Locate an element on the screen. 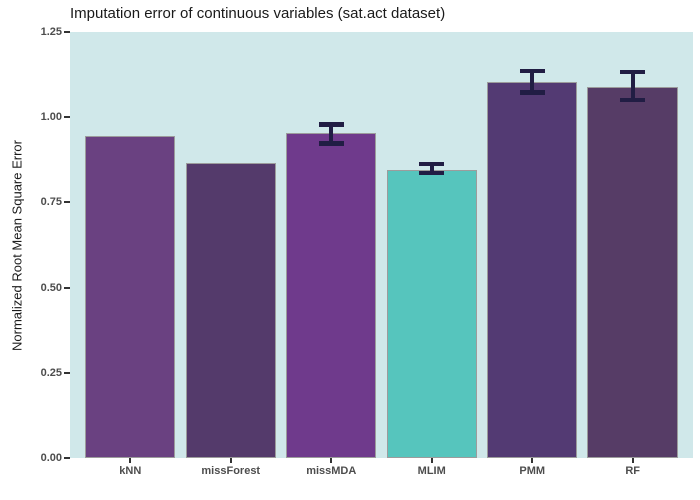 The height and width of the screenshot is (500, 700). y-axis-title: Normalized Root Mean Square Error is located at coordinates (17, 245).